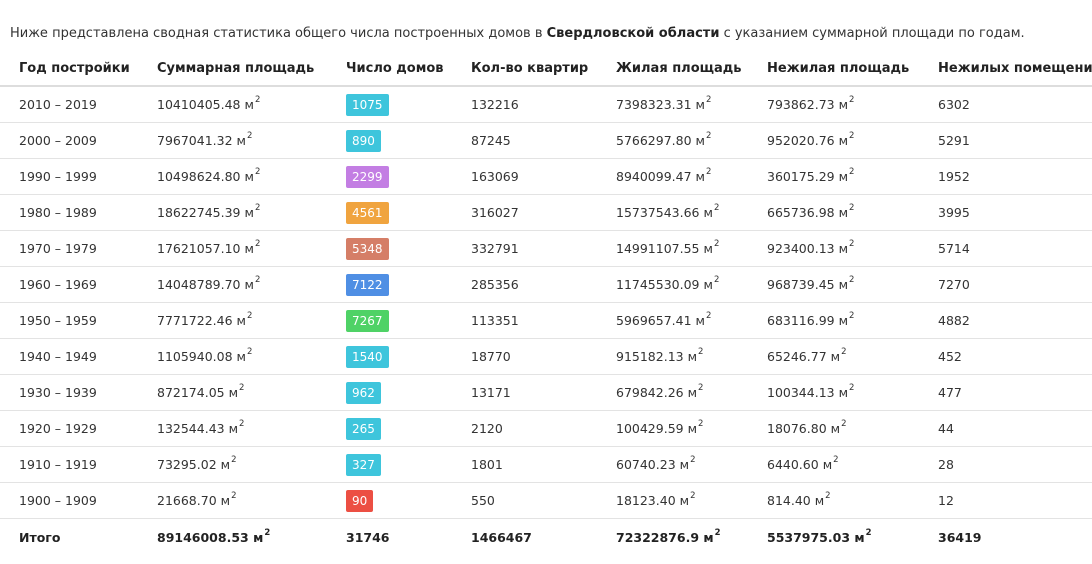 The height and width of the screenshot is (564, 1092). What do you see at coordinates (833, 69) in the screenshot?
I see `header-nonliving-area: Нежилая площадь` at bounding box center [833, 69].